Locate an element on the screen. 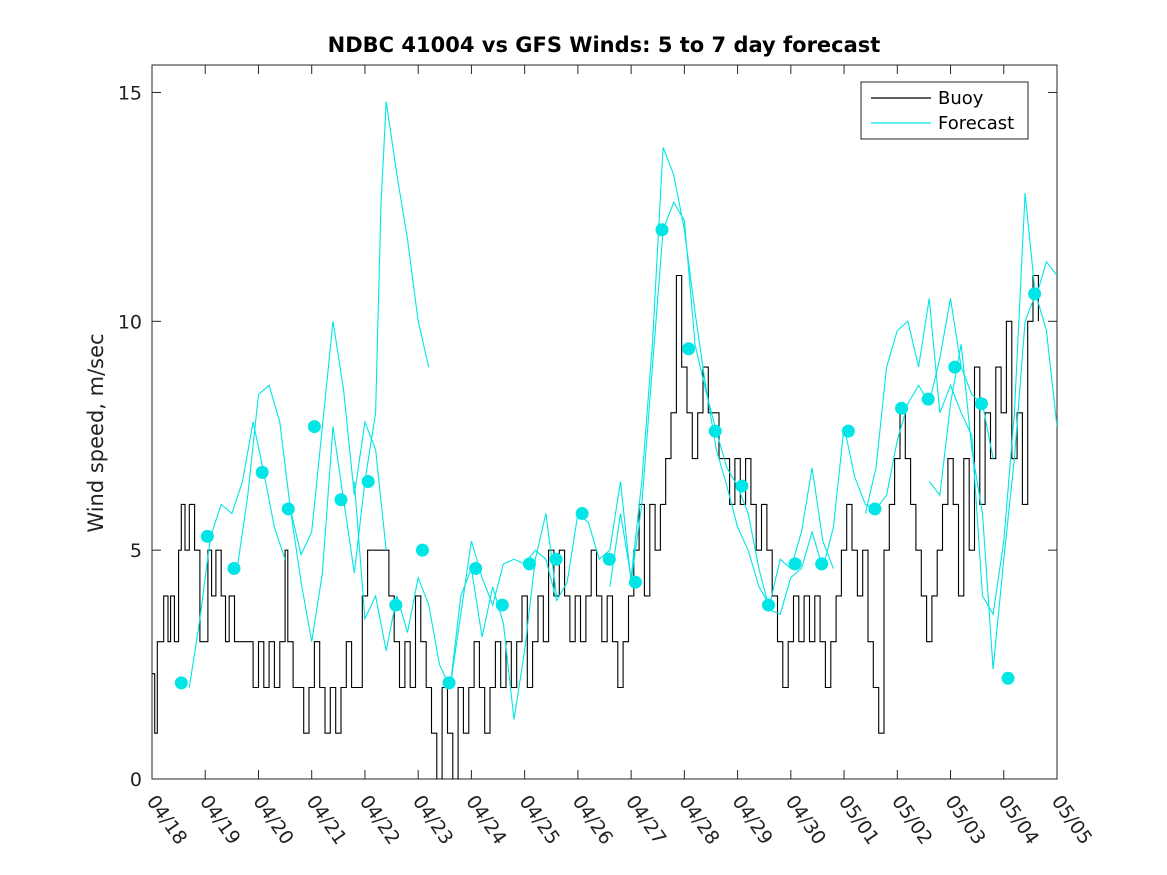 Image resolution: width=1167 pixels, height=875 pixels. x-tick-label: 05/02 is located at coordinates (911, 819).